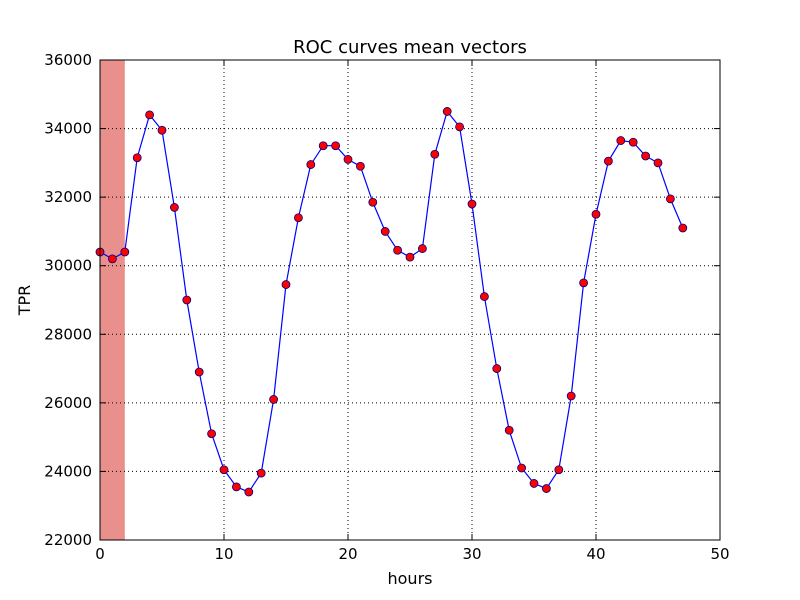 The height and width of the screenshot is (600, 800). I want to click on y-axis-label: TPR, so click(24, 301).